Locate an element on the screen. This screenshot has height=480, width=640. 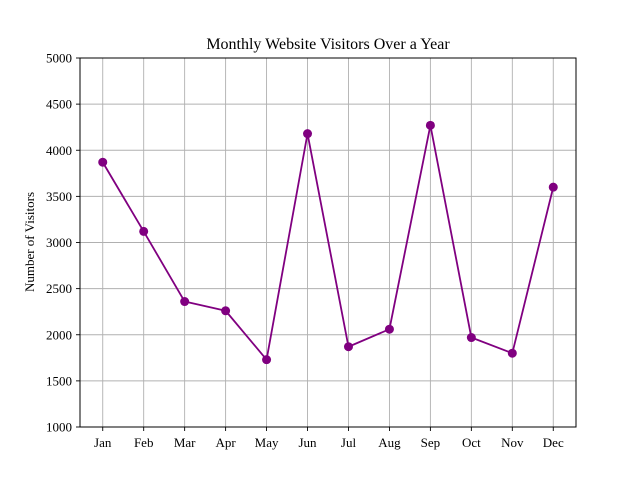
x-tick-label: Aug is located at coordinates (389, 442).